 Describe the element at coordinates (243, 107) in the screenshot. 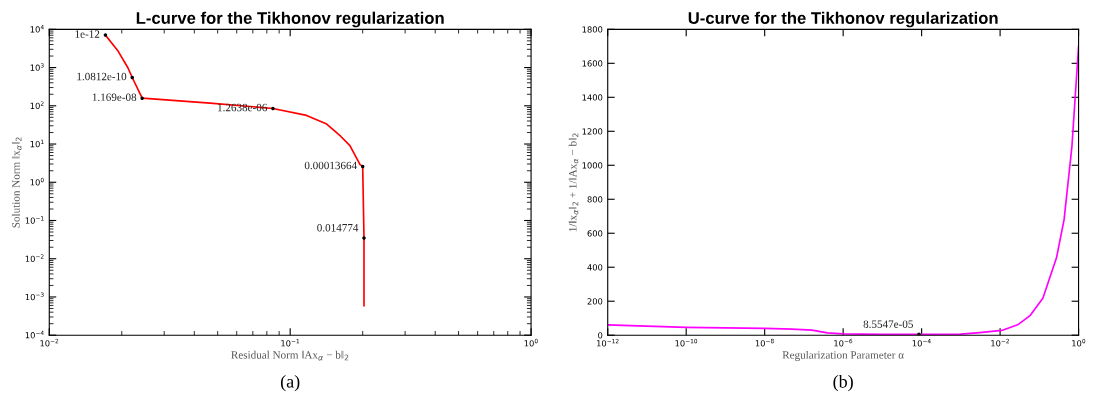

I see `annotation: 1.2638e-06` at that location.